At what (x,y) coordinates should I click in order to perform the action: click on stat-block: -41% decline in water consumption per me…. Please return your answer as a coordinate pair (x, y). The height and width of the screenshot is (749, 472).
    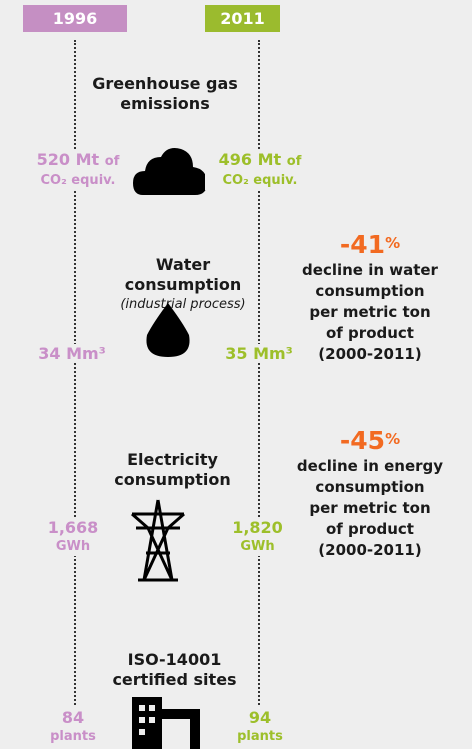
    Looking at the image, I should click on (370, 297).